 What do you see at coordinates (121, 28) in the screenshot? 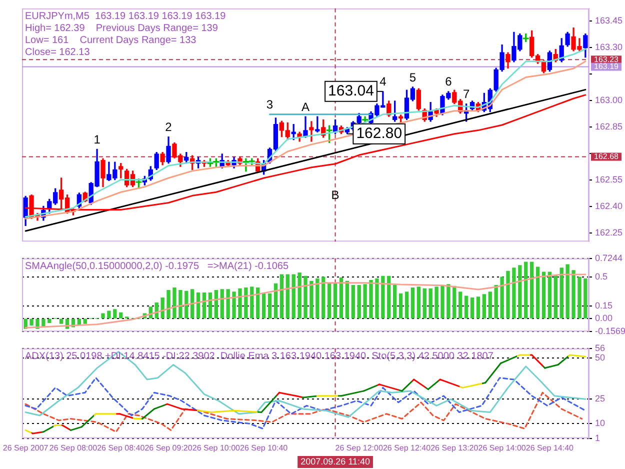
I see `annotation: High= 162.39 Previous Days Range= 139` at bounding box center [121, 28].